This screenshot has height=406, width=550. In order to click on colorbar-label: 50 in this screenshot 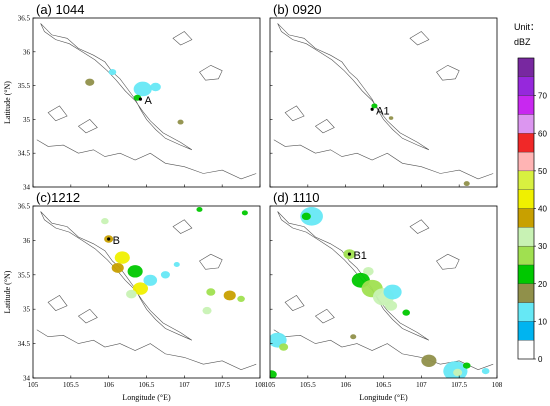, I will do `click(542, 171)`.